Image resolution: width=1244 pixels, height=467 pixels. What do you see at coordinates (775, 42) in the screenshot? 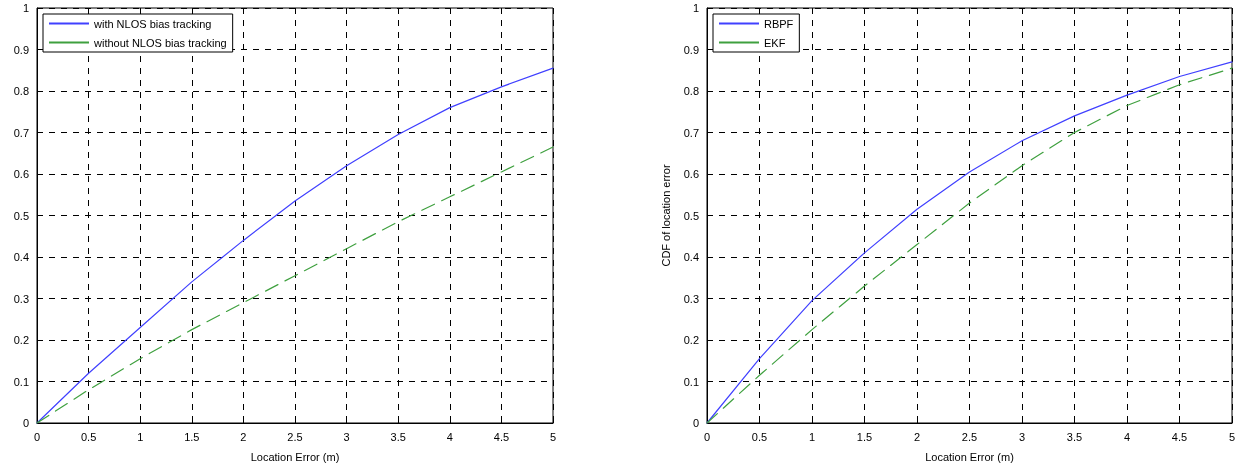
I see `legend-label: EKF` at bounding box center [775, 42].